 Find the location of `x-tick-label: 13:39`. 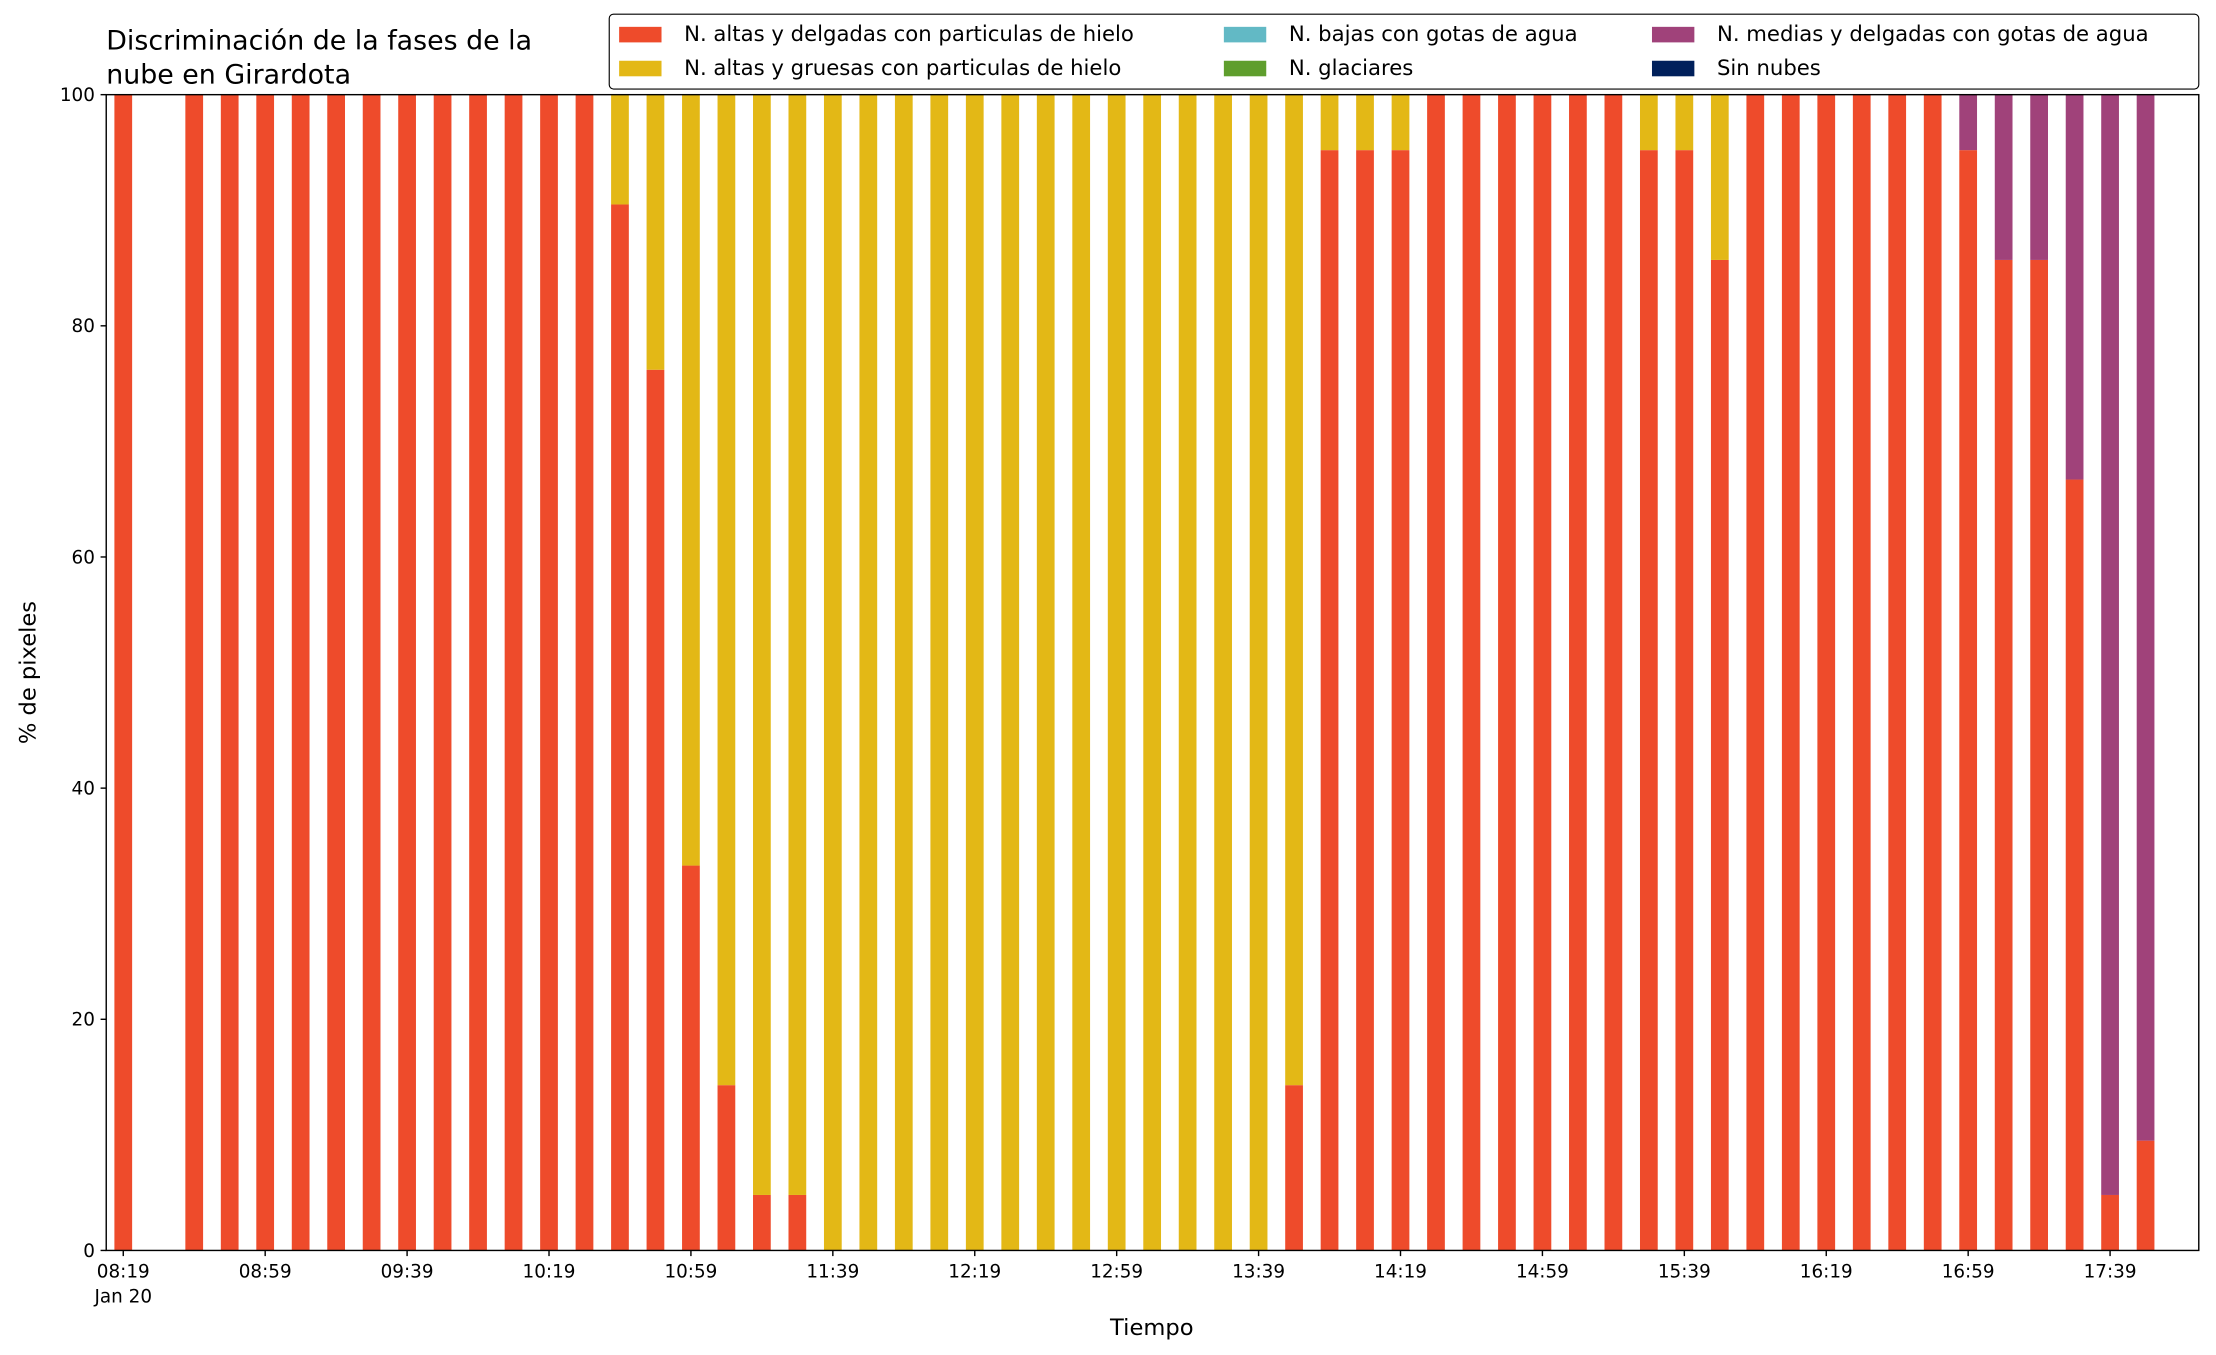

x-tick-label: 13:39 is located at coordinates (1258, 1271).